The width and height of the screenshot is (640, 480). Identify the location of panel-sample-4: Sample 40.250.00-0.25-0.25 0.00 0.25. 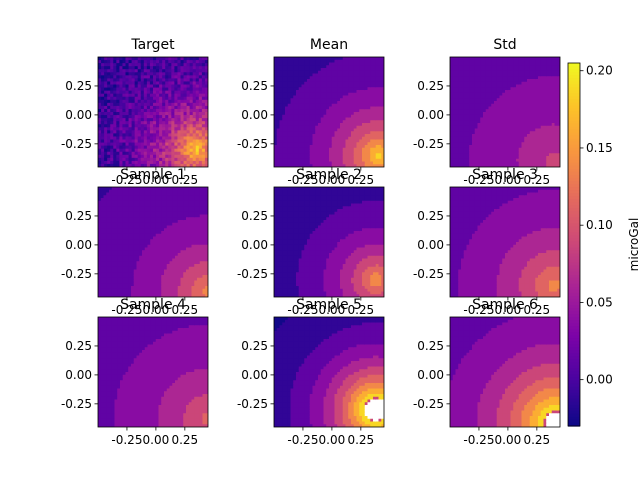
(135, 372).